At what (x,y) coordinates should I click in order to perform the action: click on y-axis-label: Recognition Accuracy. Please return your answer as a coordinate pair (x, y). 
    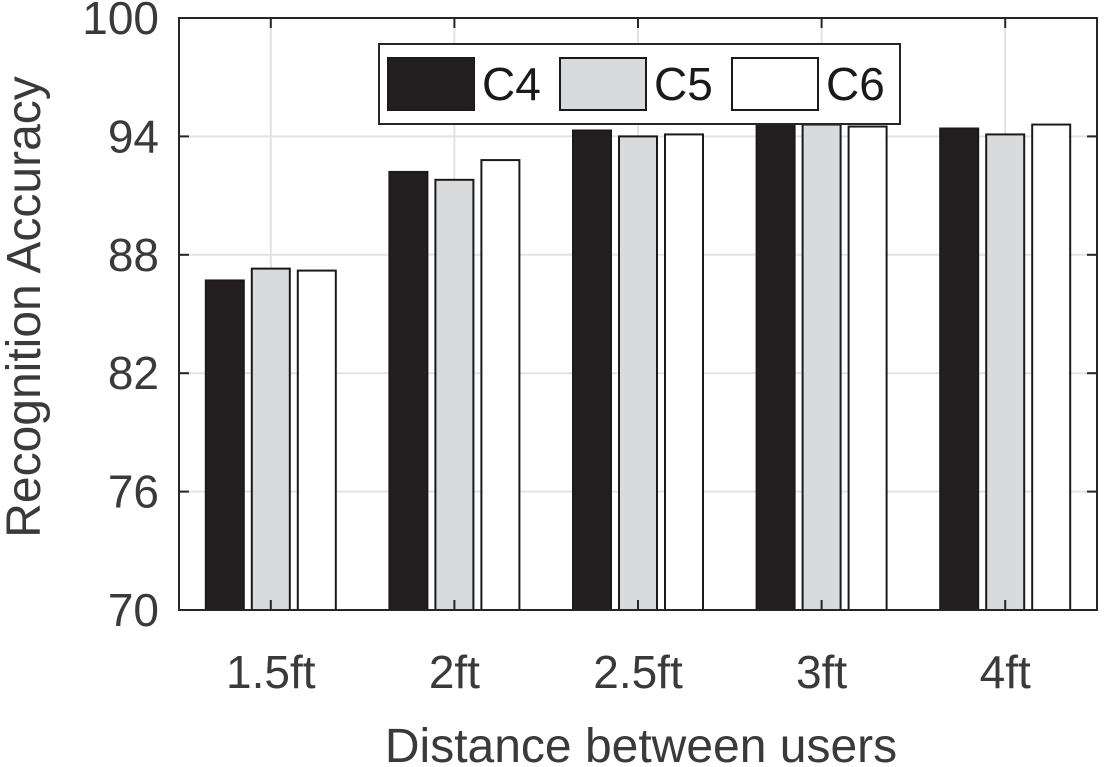
    Looking at the image, I should click on (25, 307).